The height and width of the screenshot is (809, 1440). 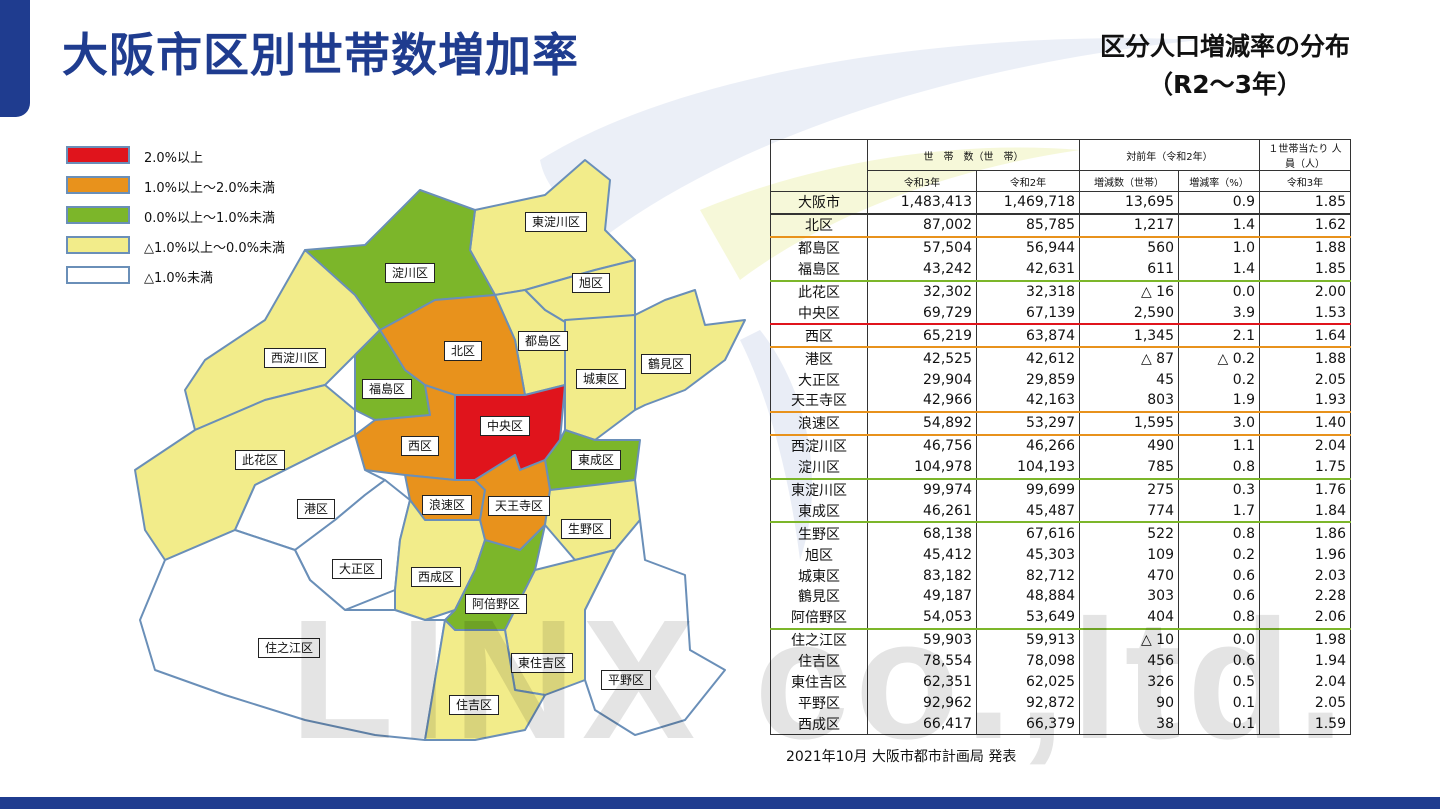 I want to click on cell-change: 560, so click(x=1129, y=247).